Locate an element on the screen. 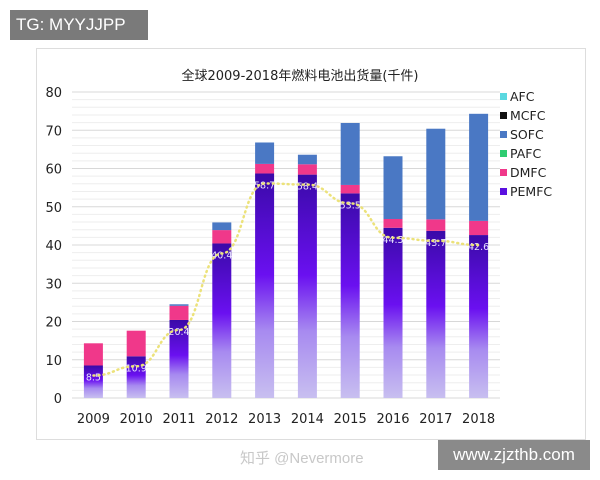 The height and width of the screenshot is (480, 600). y-tick-label: 10 is located at coordinates (53, 361).